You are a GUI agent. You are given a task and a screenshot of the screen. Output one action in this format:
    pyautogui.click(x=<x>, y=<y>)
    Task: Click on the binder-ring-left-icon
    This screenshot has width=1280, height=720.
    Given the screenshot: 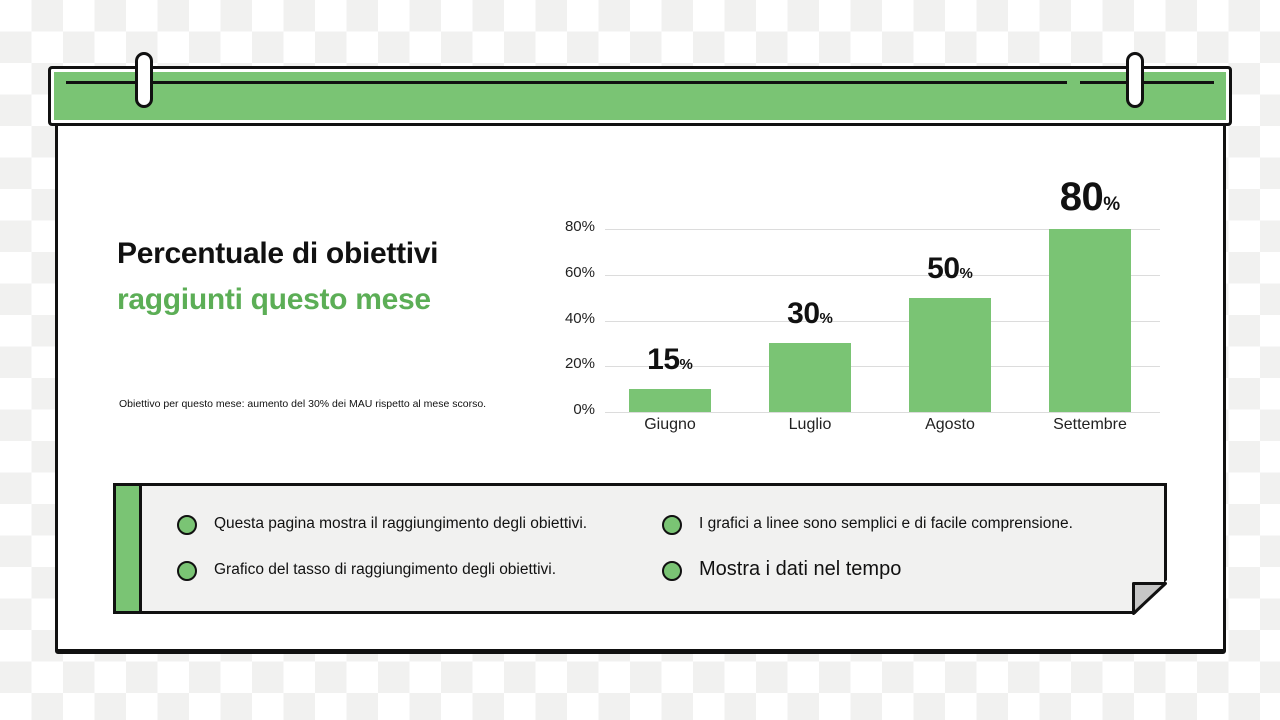 What is the action you would take?
    pyautogui.click(x=144, y=80)
    